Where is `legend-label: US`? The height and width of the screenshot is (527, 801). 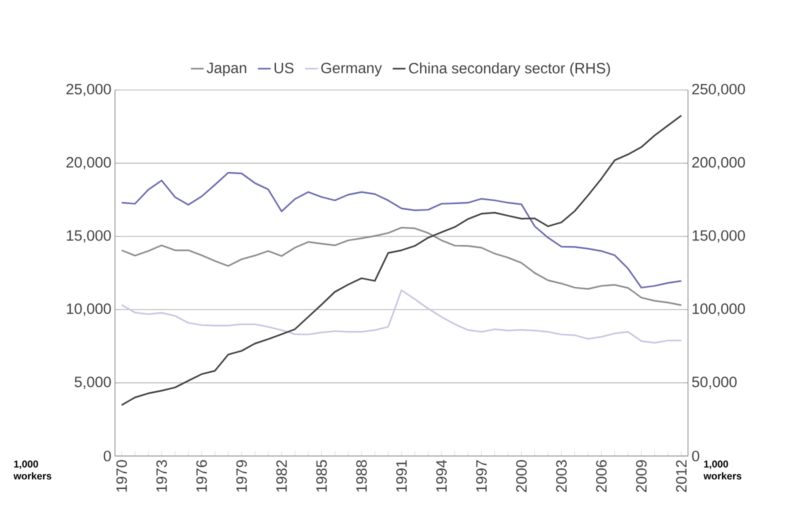
legend-label: US is located at coordinates (284, 68).